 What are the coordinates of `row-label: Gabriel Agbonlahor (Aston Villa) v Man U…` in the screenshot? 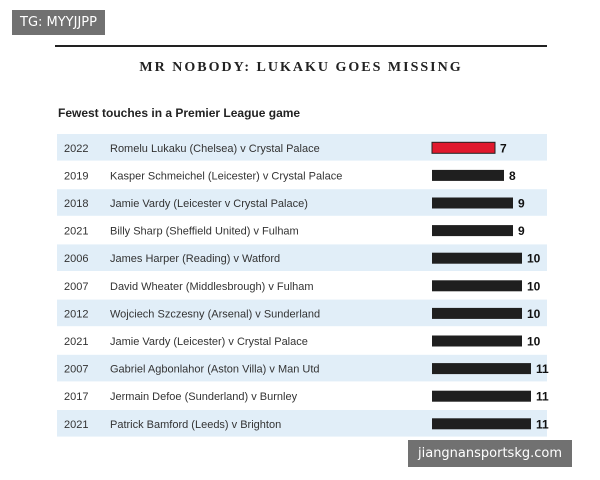 It's located at (215, 370).